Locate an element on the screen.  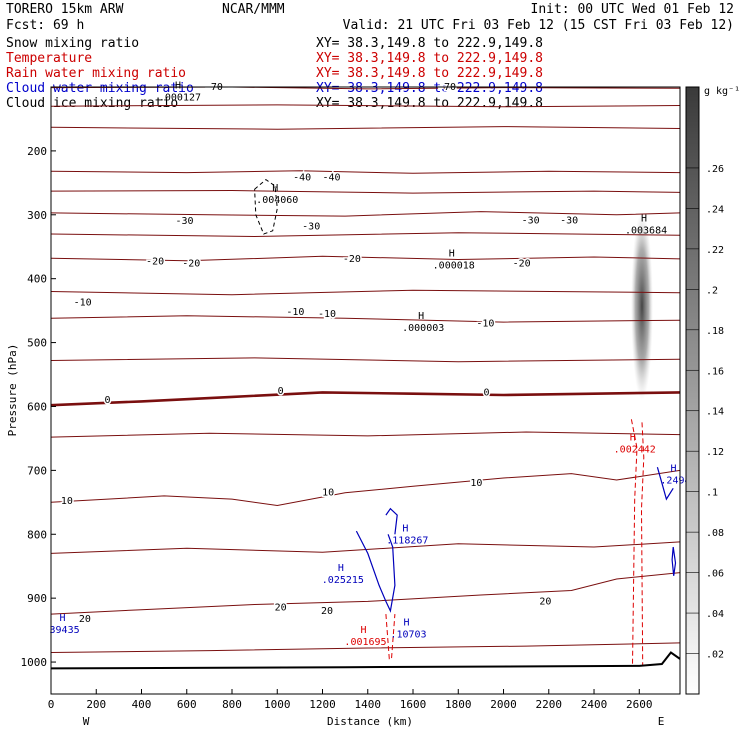
y-tick-label: 900 is located at coordinates (37, 598).